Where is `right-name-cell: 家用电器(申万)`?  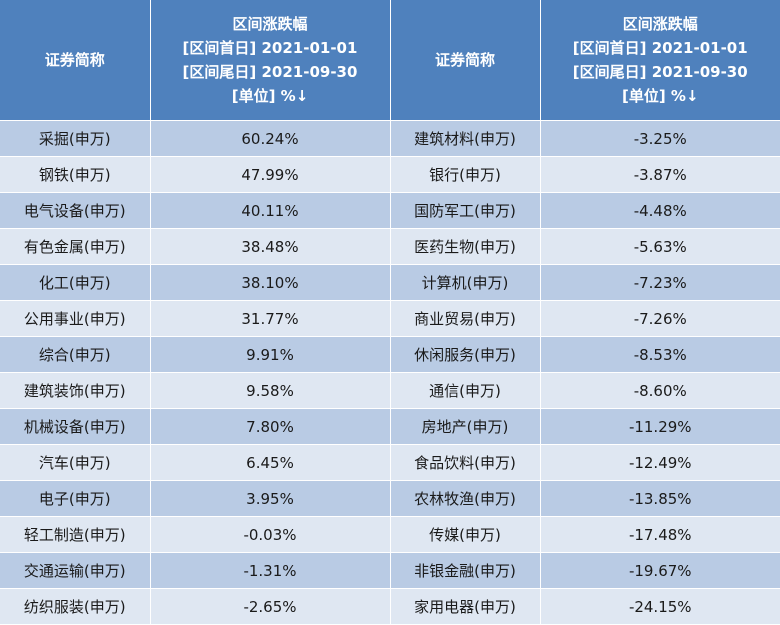
right-name-cell: 家用电器(申万) is located at coordinates (465, 606).